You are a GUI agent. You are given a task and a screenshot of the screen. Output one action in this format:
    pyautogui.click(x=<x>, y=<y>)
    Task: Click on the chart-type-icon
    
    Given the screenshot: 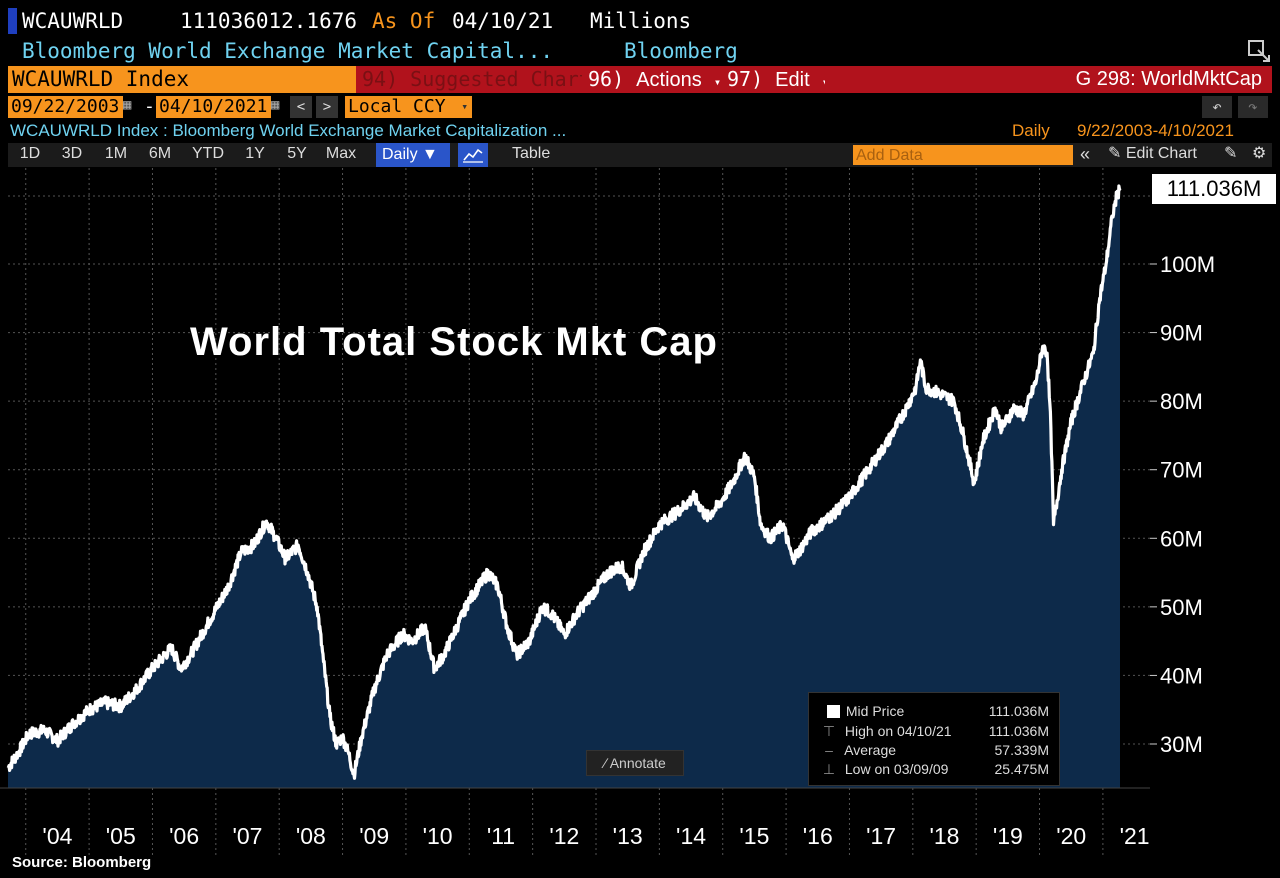 What is the action you would take?
    pyautogui.click(x=473, y=155)
    